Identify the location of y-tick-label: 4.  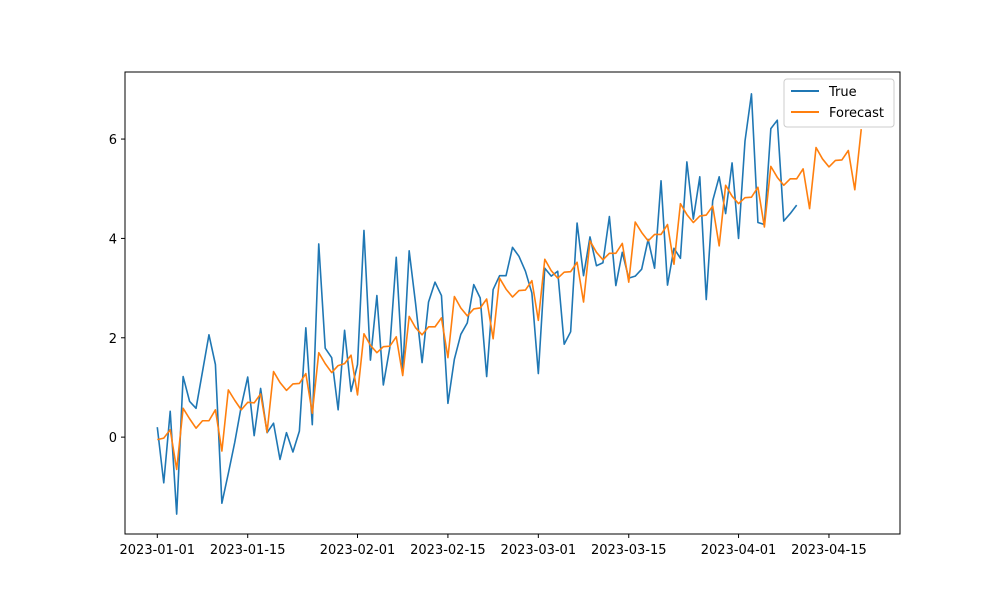
(113, 239).